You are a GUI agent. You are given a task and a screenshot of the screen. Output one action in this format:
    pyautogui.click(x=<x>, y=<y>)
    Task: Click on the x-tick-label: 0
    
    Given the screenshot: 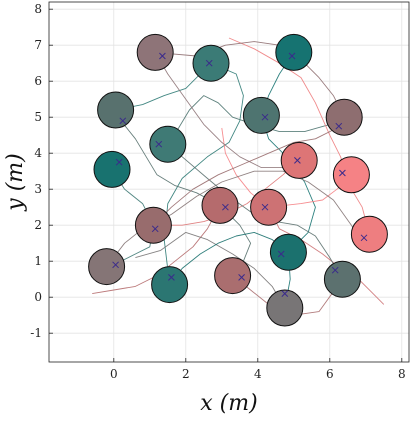 What is the action you would take?
    pyautogui.click(x=114, y=374)
    